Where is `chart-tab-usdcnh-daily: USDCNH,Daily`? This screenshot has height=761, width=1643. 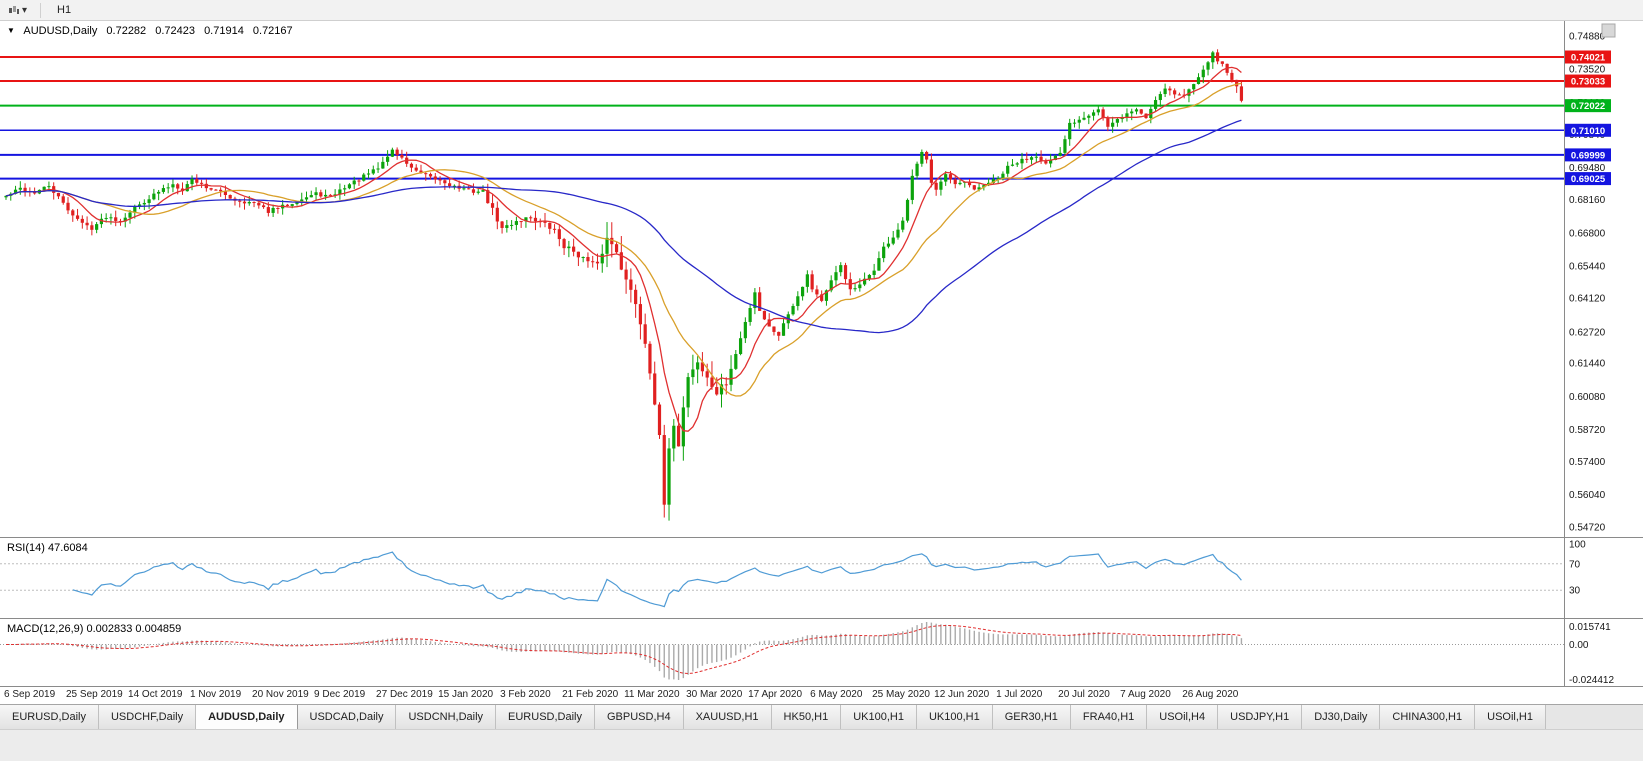 chart-tab-usdcnh-daily: USDCNH,Daily is located at coordinates (446, 717).